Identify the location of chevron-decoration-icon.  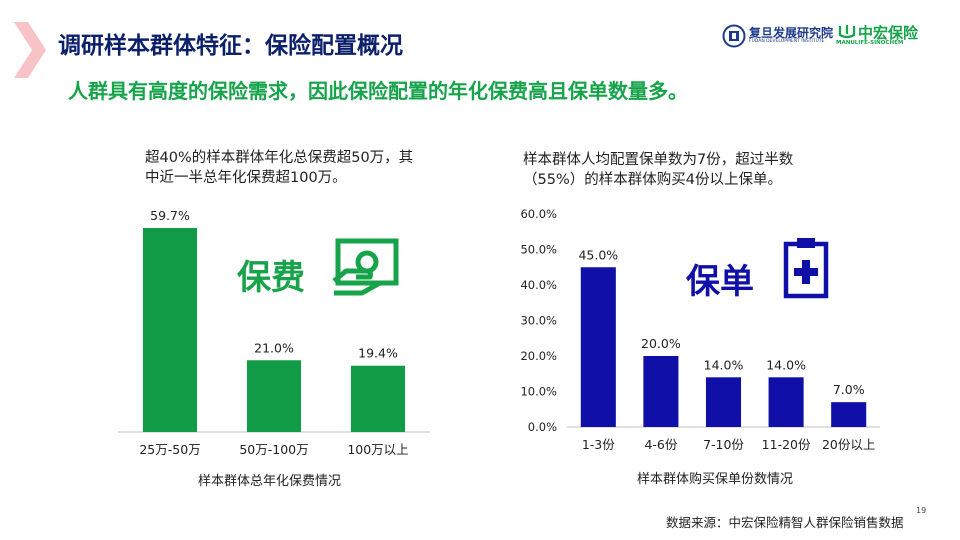
(30, 50).